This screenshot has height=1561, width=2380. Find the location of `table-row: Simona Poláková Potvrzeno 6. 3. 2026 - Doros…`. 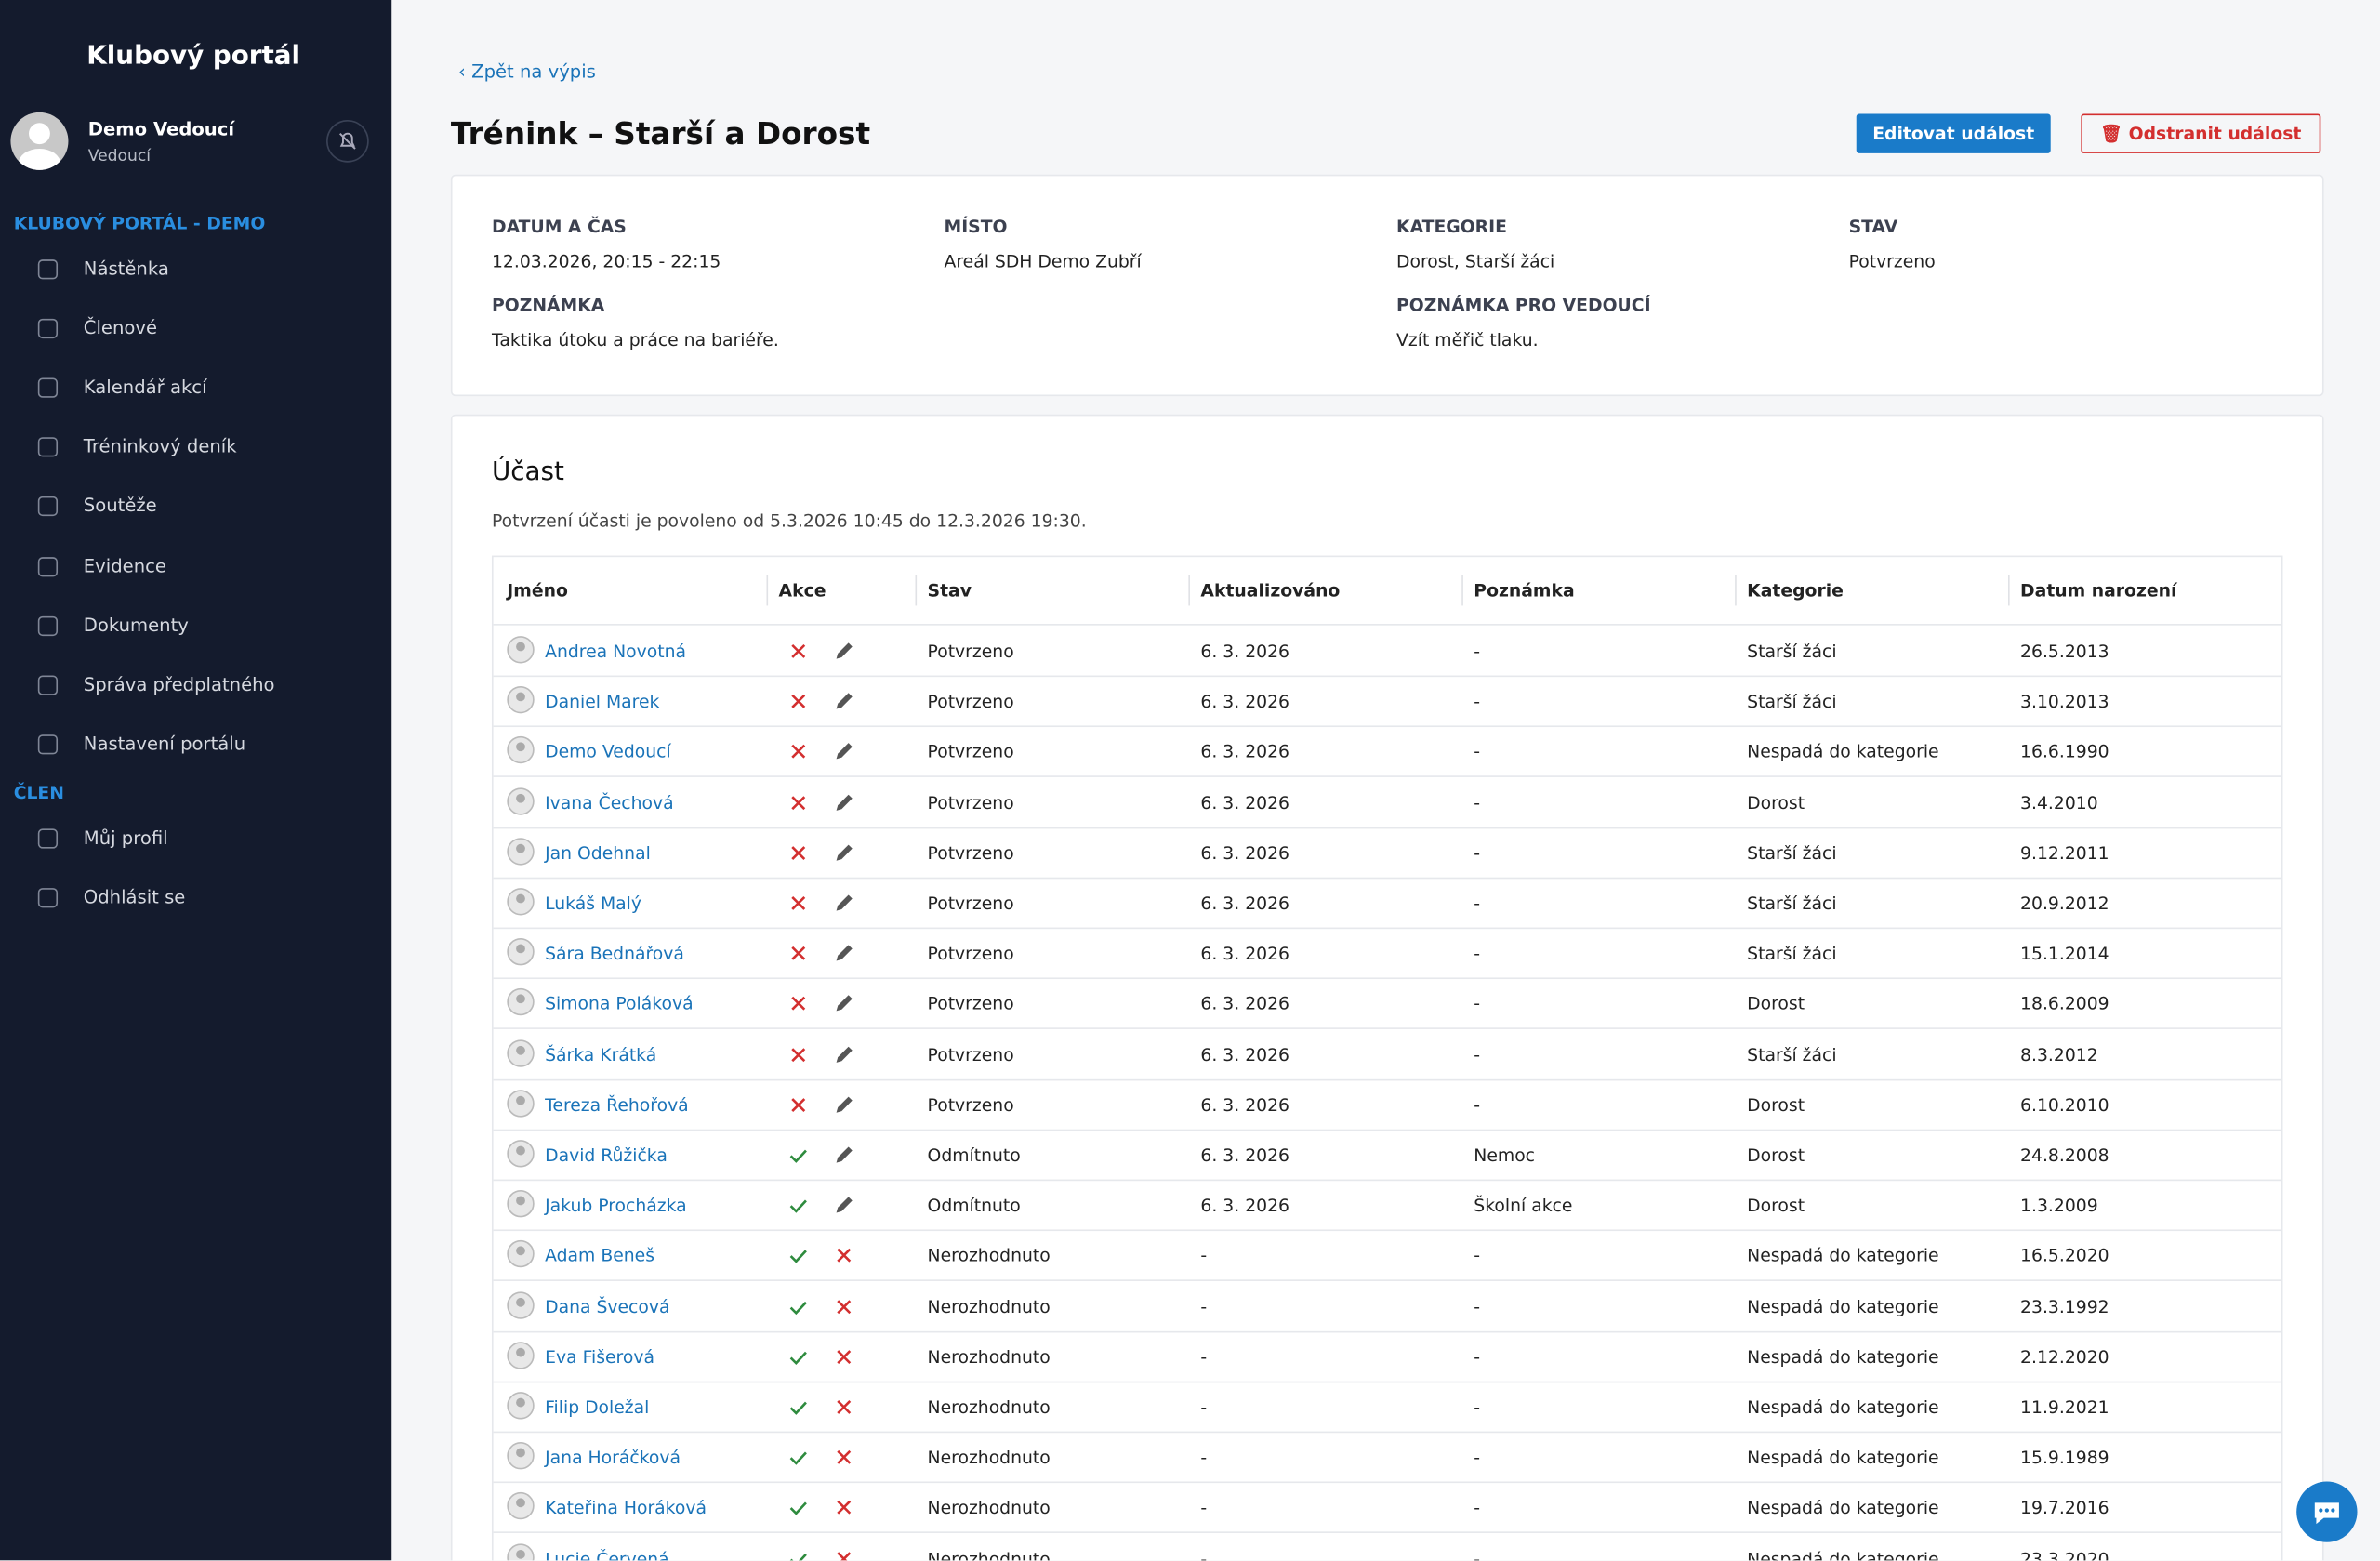

table-row: Simona Poláková Potvrzeno 6. 3. 2026 - Doros… is located at coordinates (1387, 1004).